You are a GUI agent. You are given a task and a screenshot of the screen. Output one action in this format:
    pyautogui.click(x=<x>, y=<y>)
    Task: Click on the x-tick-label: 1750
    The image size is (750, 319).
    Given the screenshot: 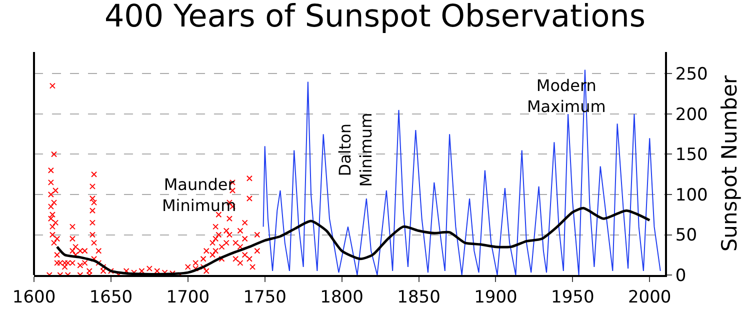 What is the action you would take?
    pyautogui.click(x=264, y=297)
    